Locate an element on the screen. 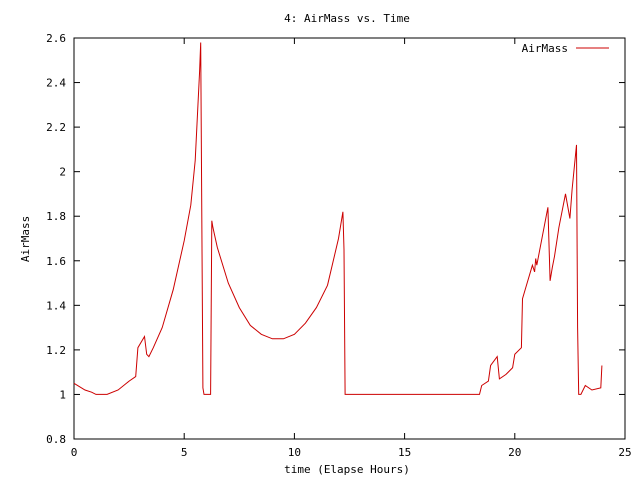 The width and height of the screenshot is (640, 480). y-tick-label: 1 is located at coordinates (62, 394).